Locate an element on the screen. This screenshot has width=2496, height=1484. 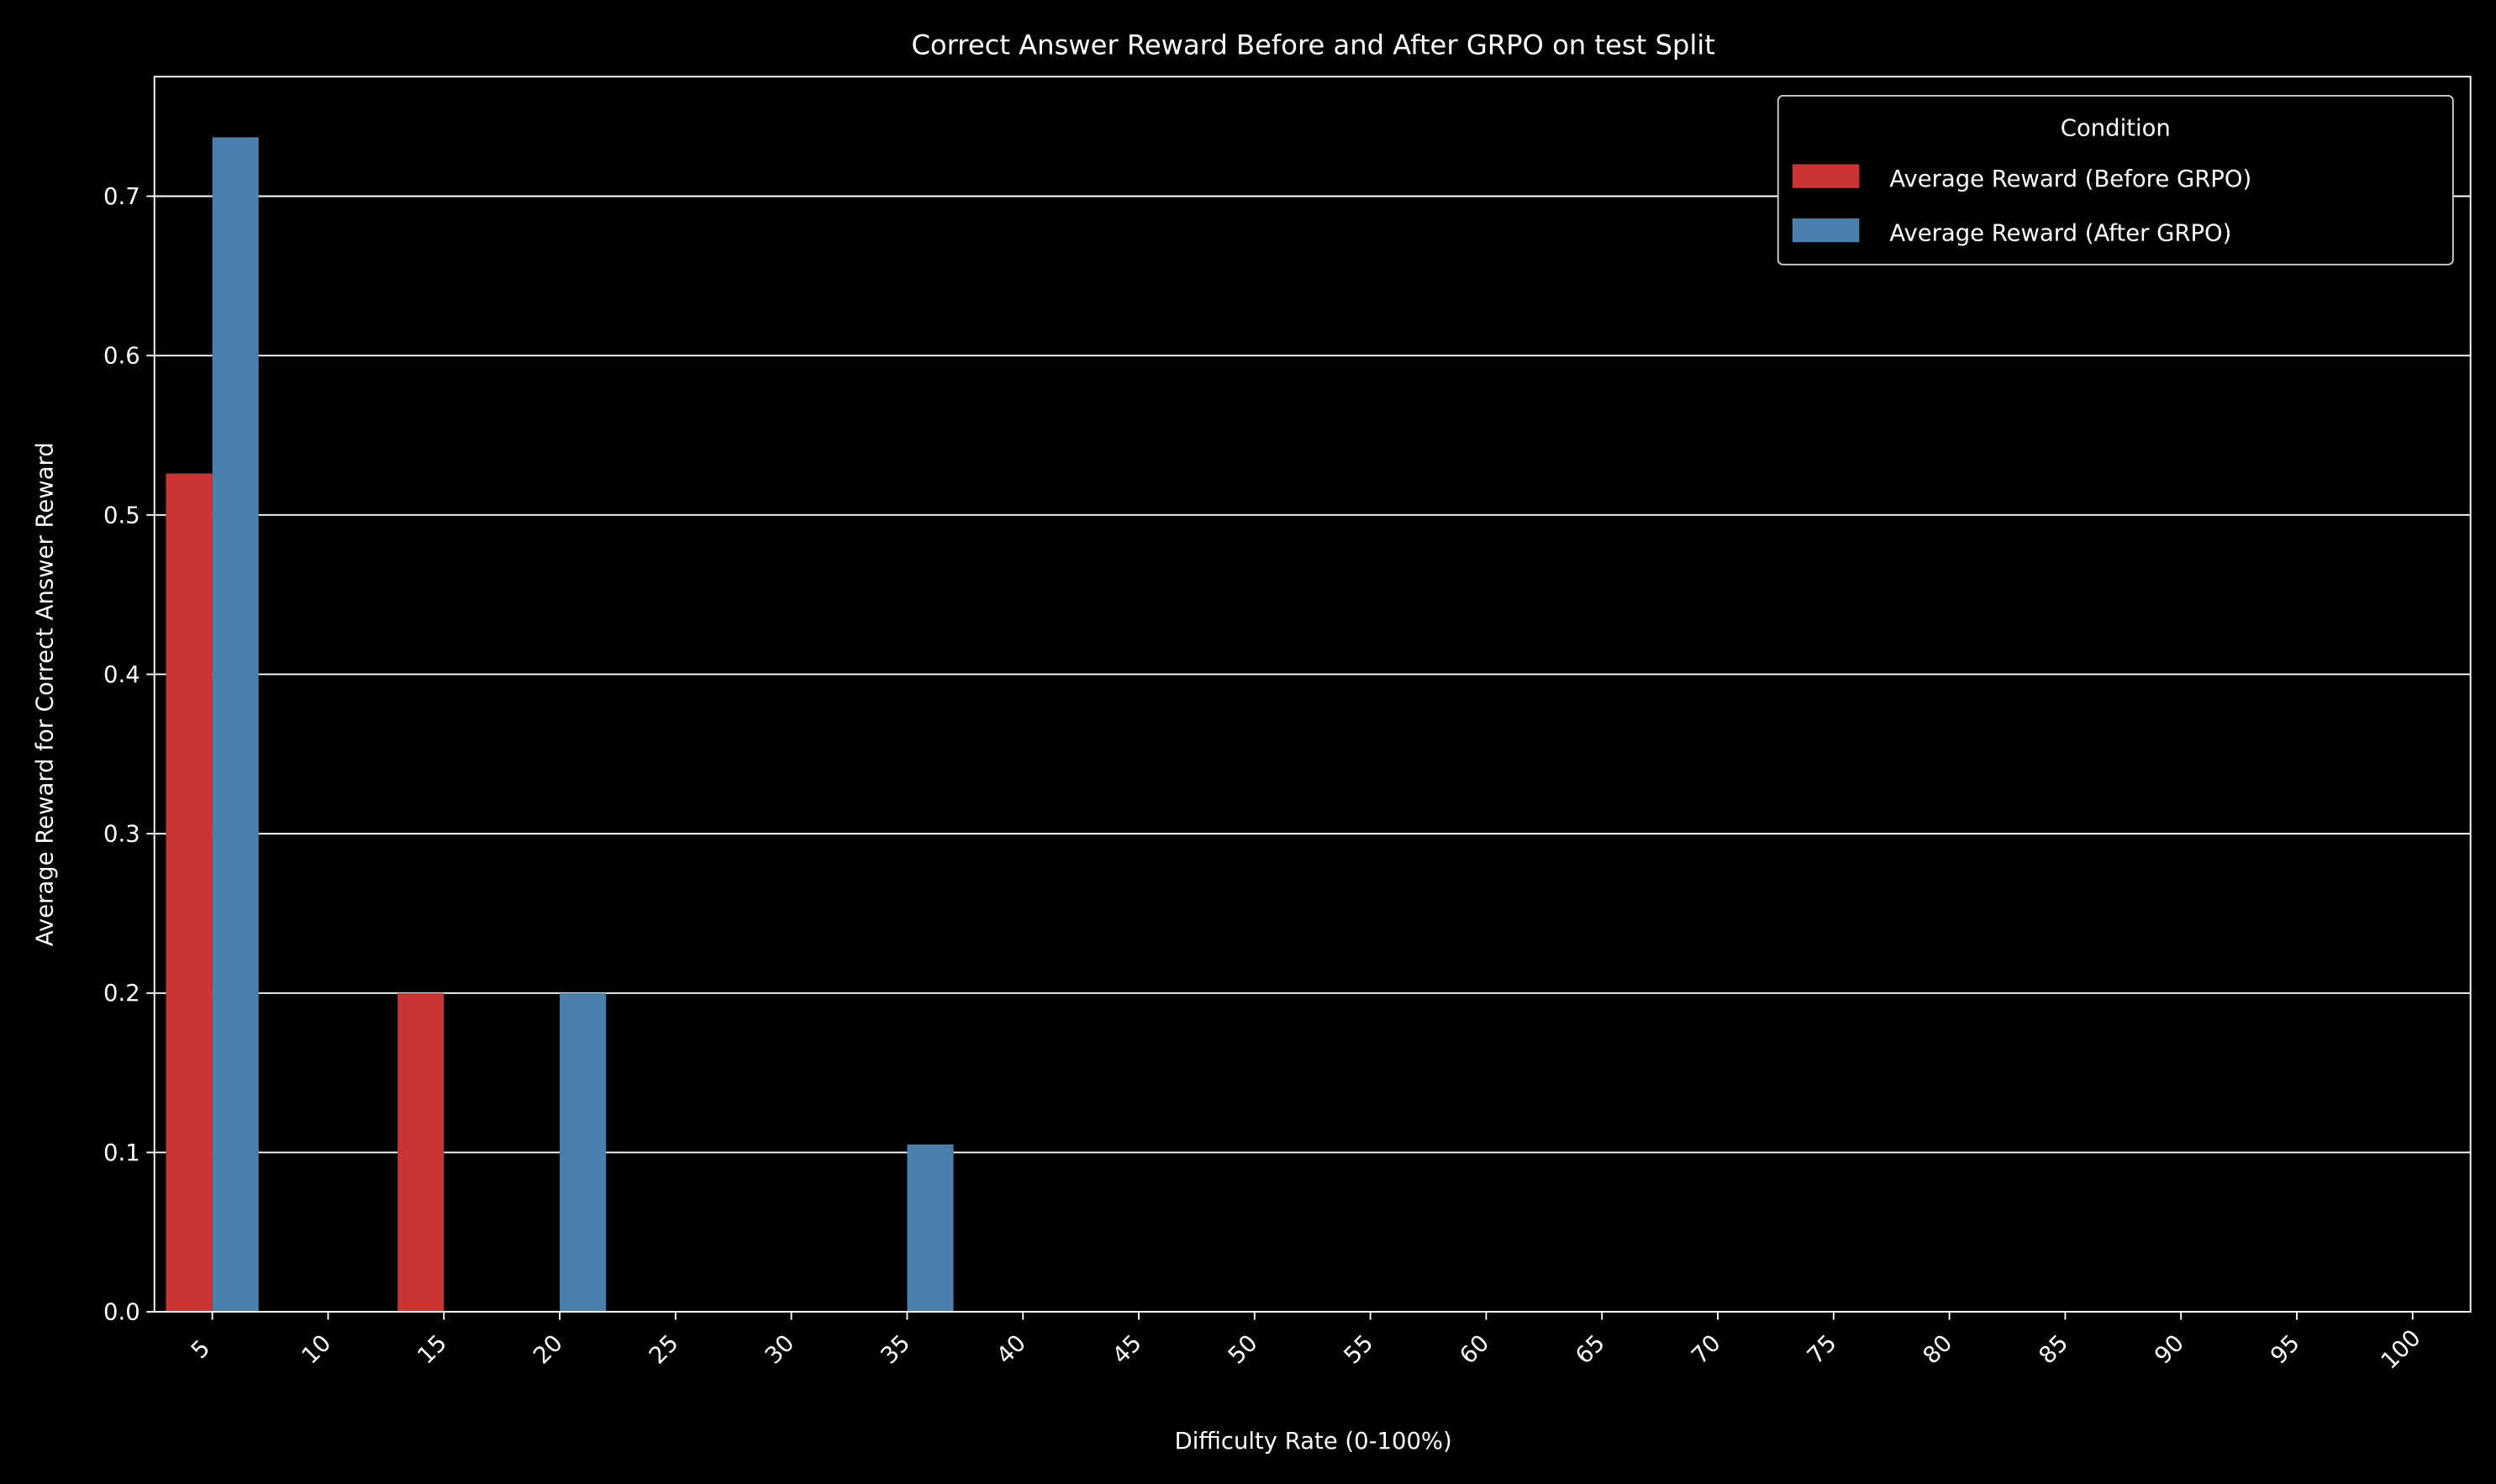
y-tick-label: 0.1 is located at coordinates (121, 1153).